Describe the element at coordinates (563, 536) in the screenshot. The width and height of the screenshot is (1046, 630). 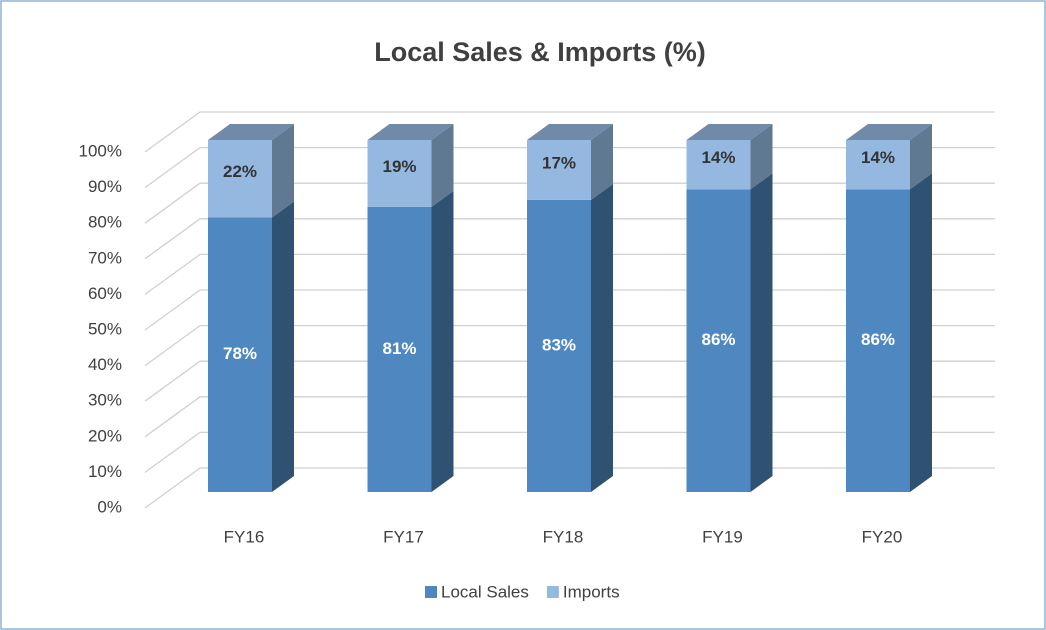
I see `x-tick-label: FY18` at that location.